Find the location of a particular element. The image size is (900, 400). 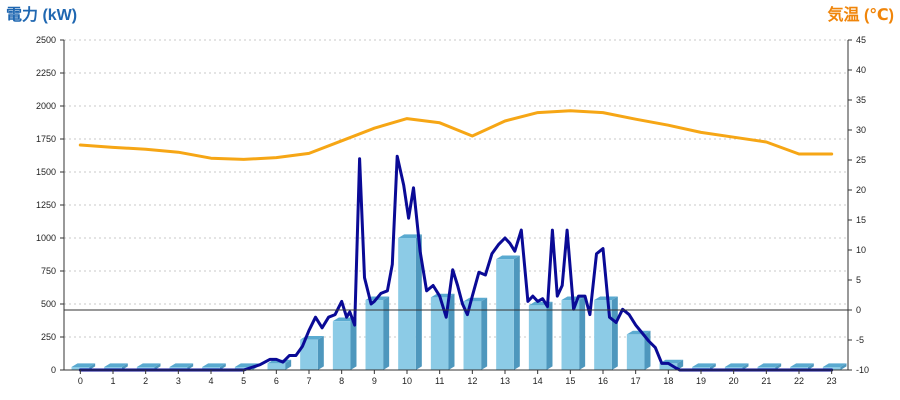

left-tick-label: 2500 is located at coordinates (46, 40).